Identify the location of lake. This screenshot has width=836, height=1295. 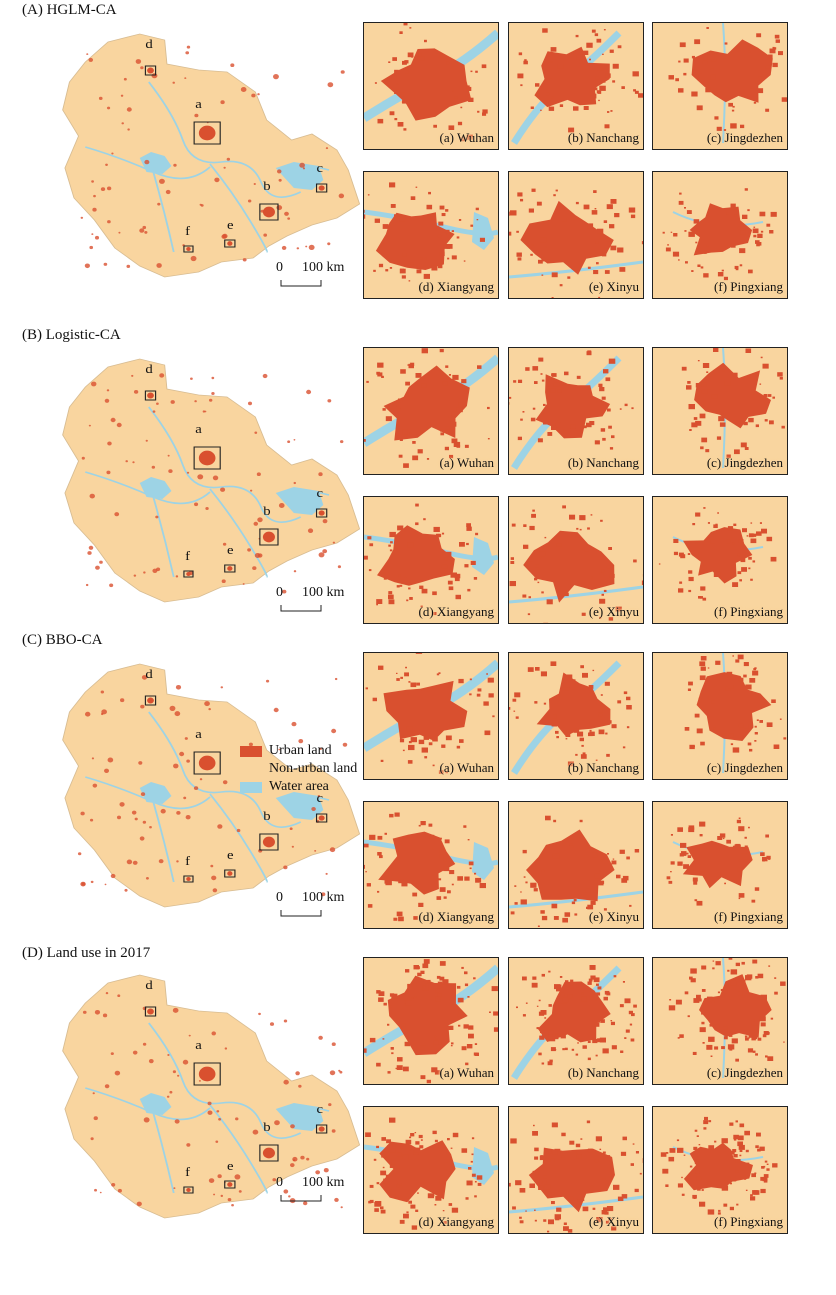
(155, 793).